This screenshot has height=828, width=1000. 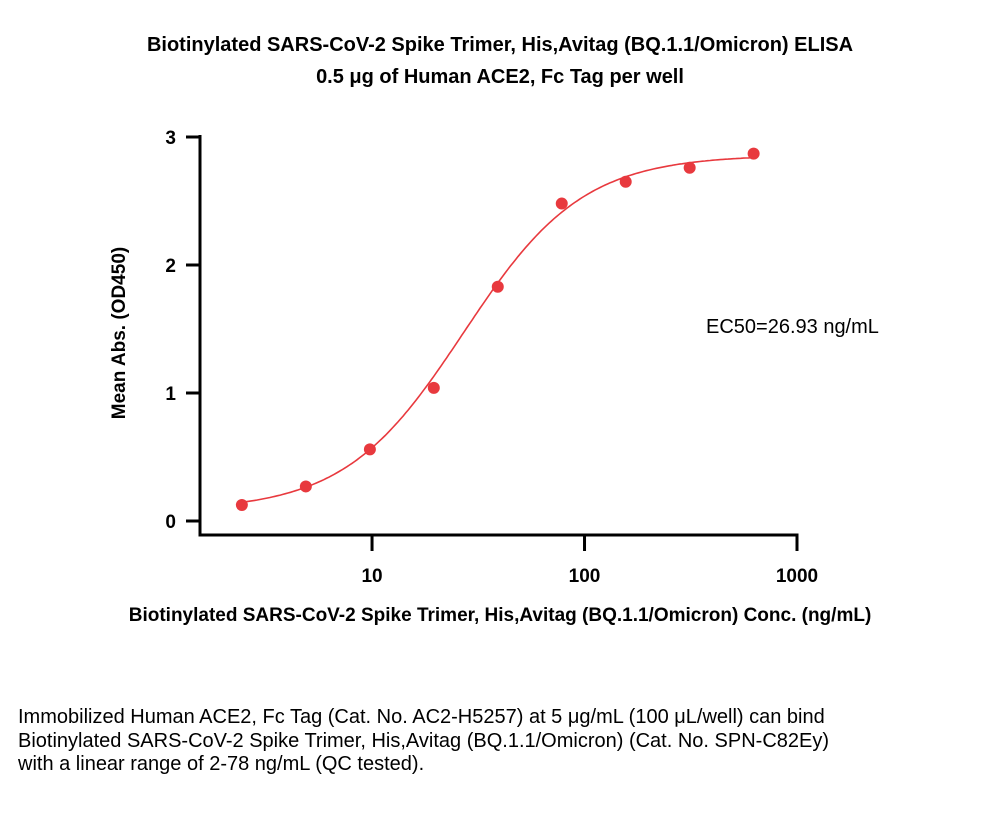 What do you see at coordinates (371, 576) in the screenshot?
I see `x-tick-label: 10` at bounding box center [371, 576].